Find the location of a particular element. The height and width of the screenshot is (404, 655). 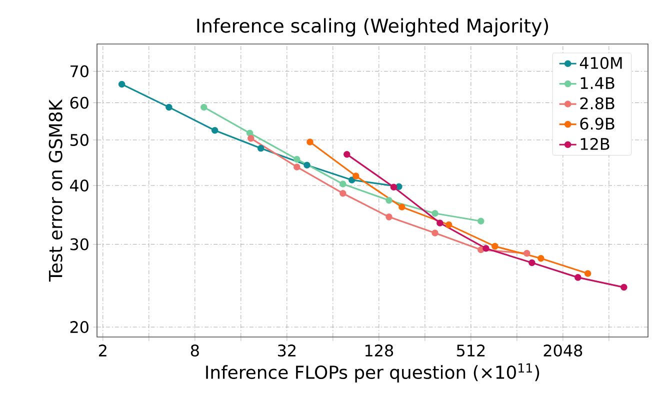

y-tick-label: 40 is located at coordinates (79, 185).